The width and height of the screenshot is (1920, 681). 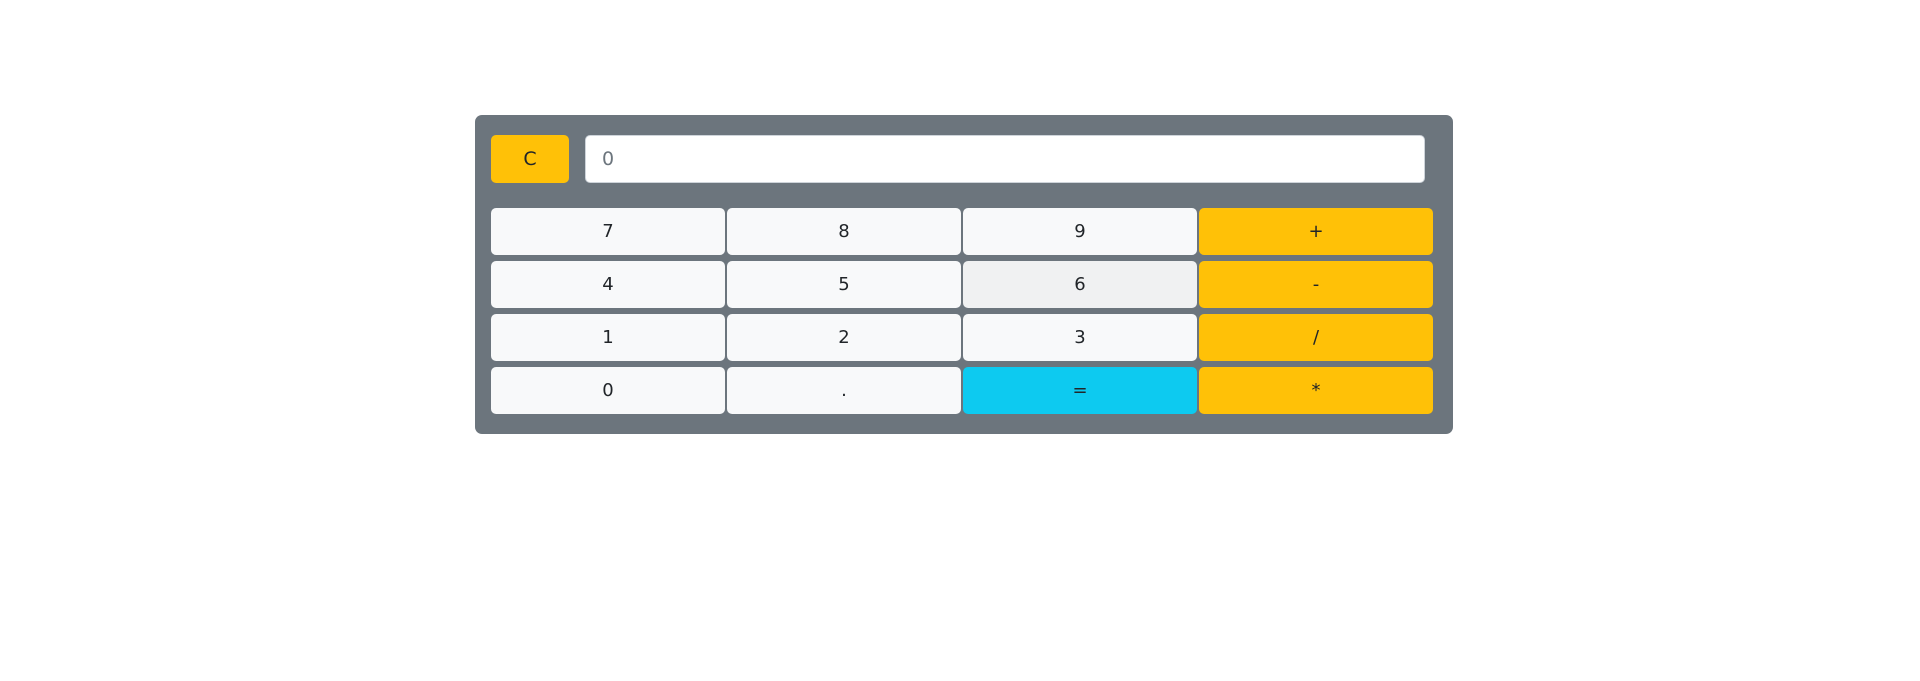 I want to click on key-0-button: 0, so click(x=608, y=390).